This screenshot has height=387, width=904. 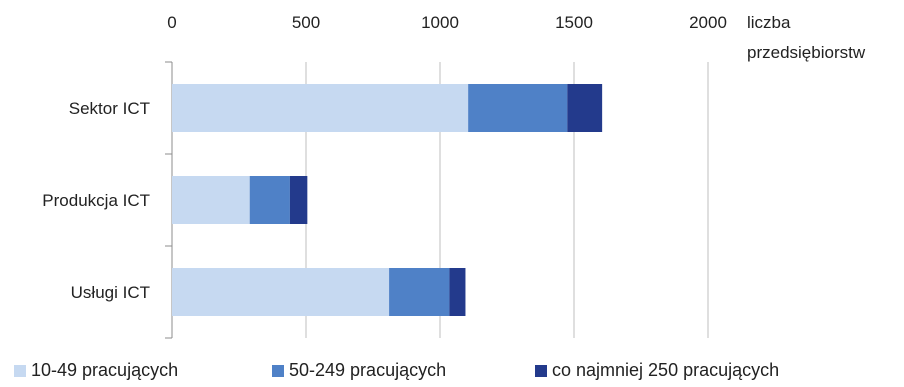 I want to click on category-label: Produkcja ICT, so click(x=96, y=200).